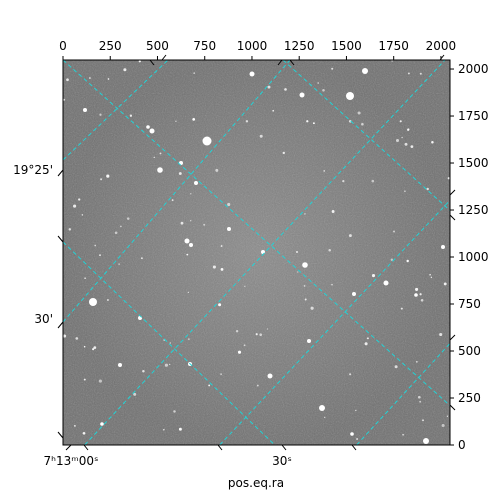  Describe the element at coordinates (346, 46) in the screenshot. I see `top-tick-label: 1500` at that location.